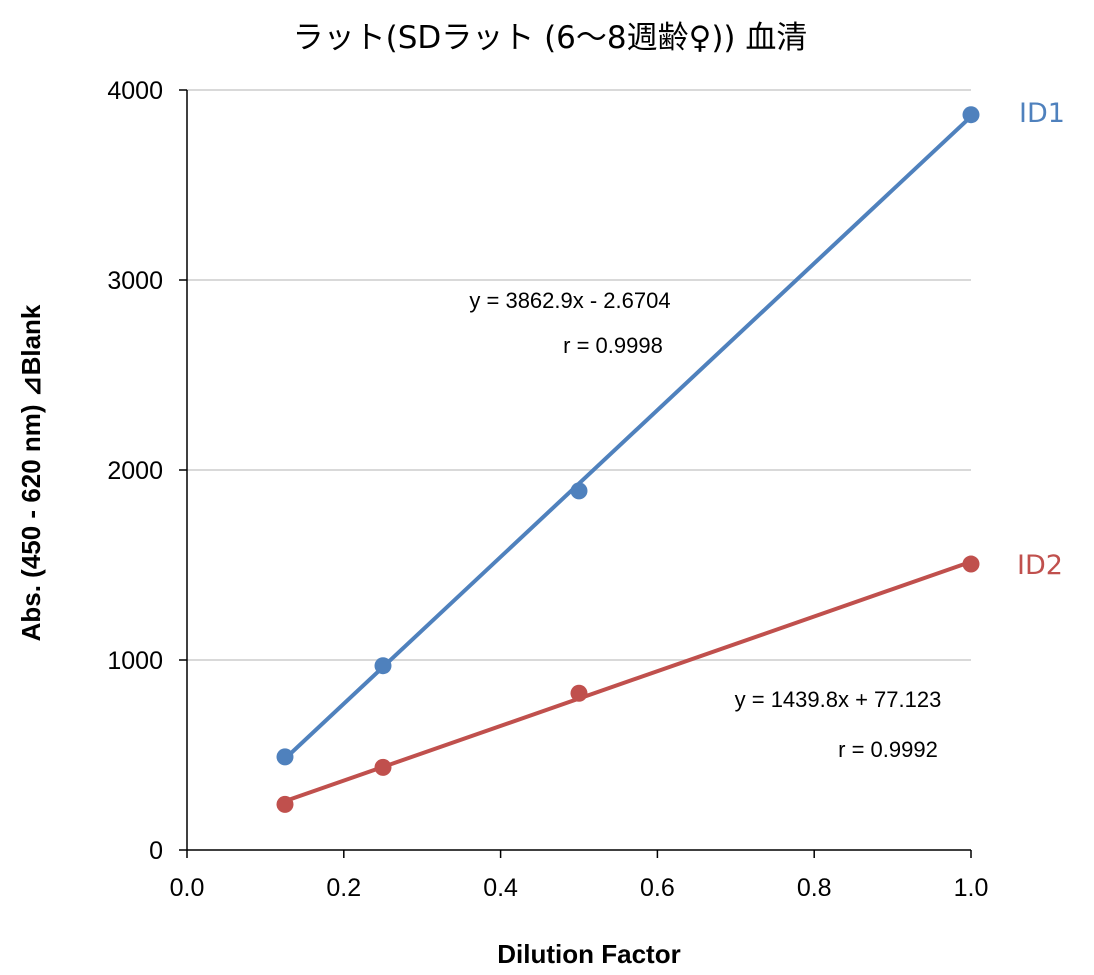  I want to click on id1-r-value: r = 0.9998, so click(613, 345).